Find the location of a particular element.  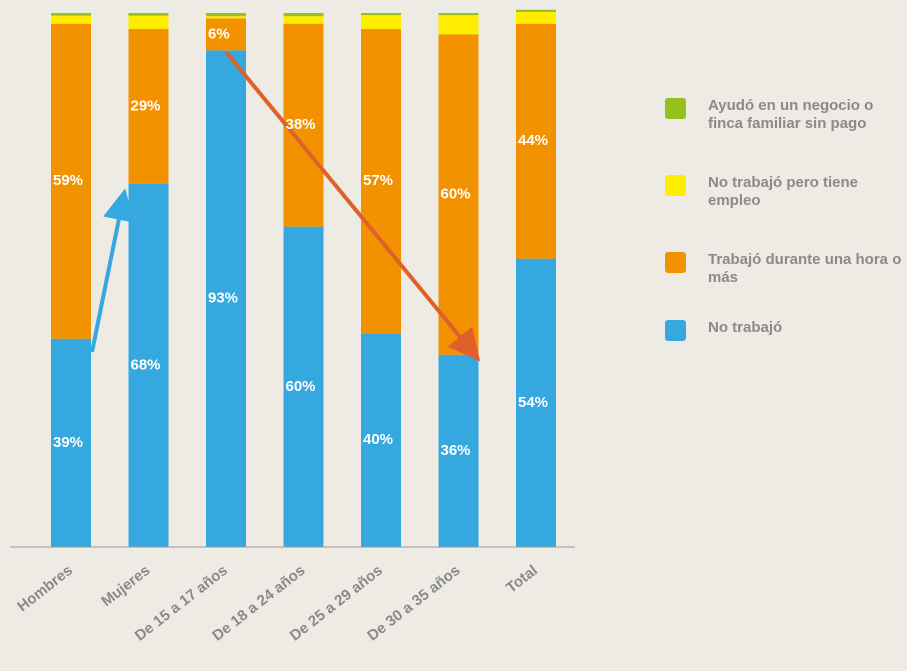

x-tick-label: Total is located at coordinates (522, 579).